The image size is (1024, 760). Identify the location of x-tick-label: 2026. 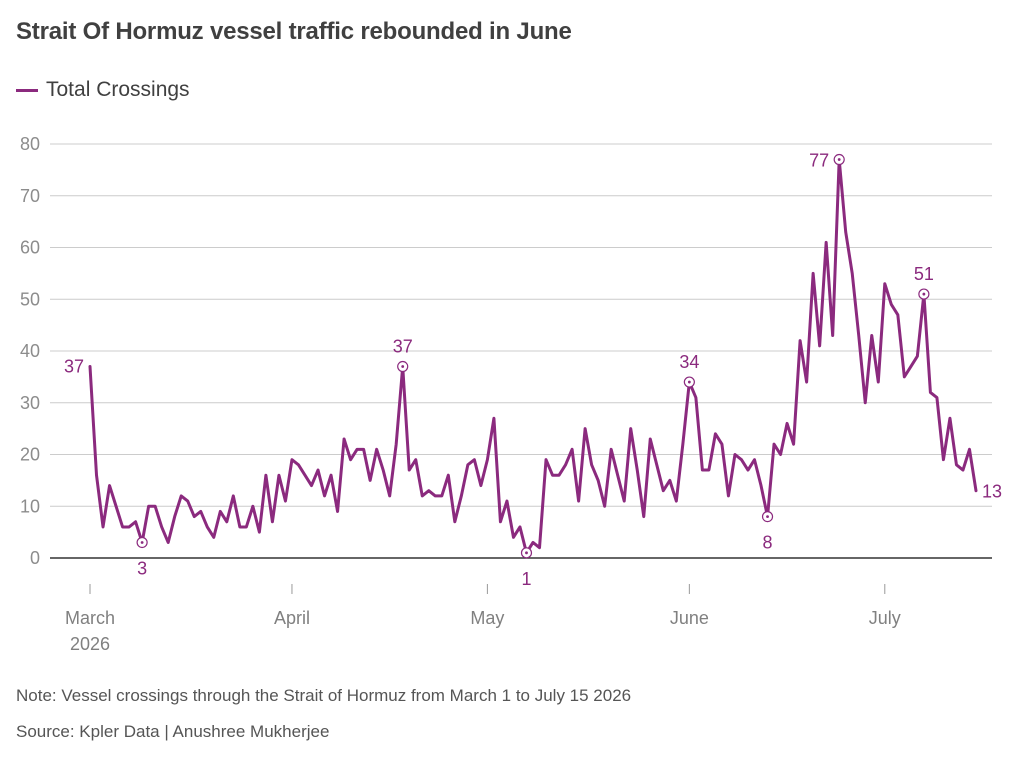
(90, 644).